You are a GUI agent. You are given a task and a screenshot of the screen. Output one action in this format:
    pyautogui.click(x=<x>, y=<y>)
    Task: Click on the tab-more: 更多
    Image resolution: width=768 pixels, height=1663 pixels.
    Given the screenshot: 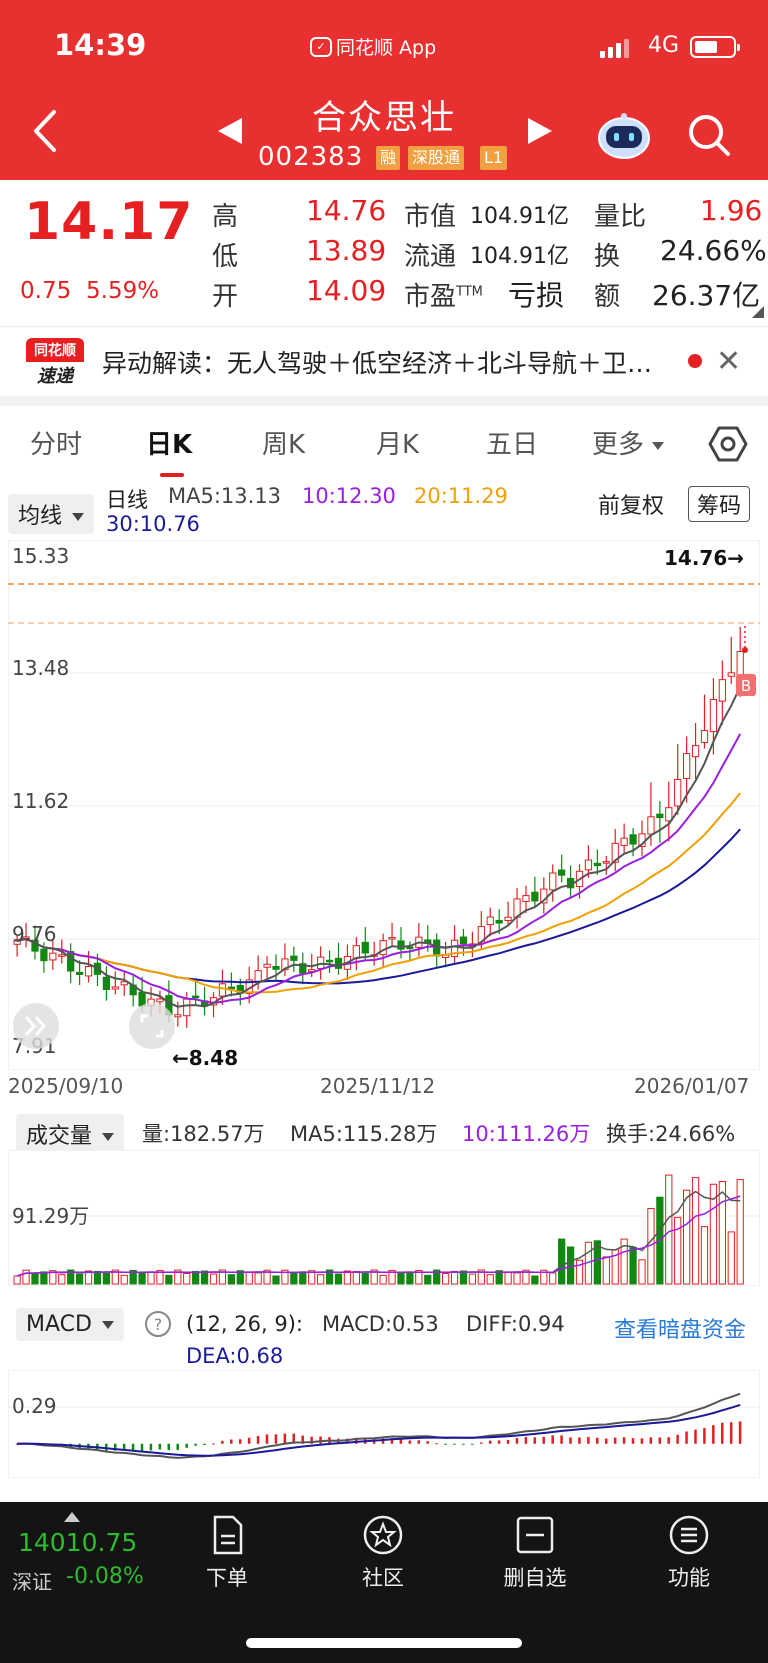 What is the action you would take?
    pyautogui.click(x=628, y=442)
    